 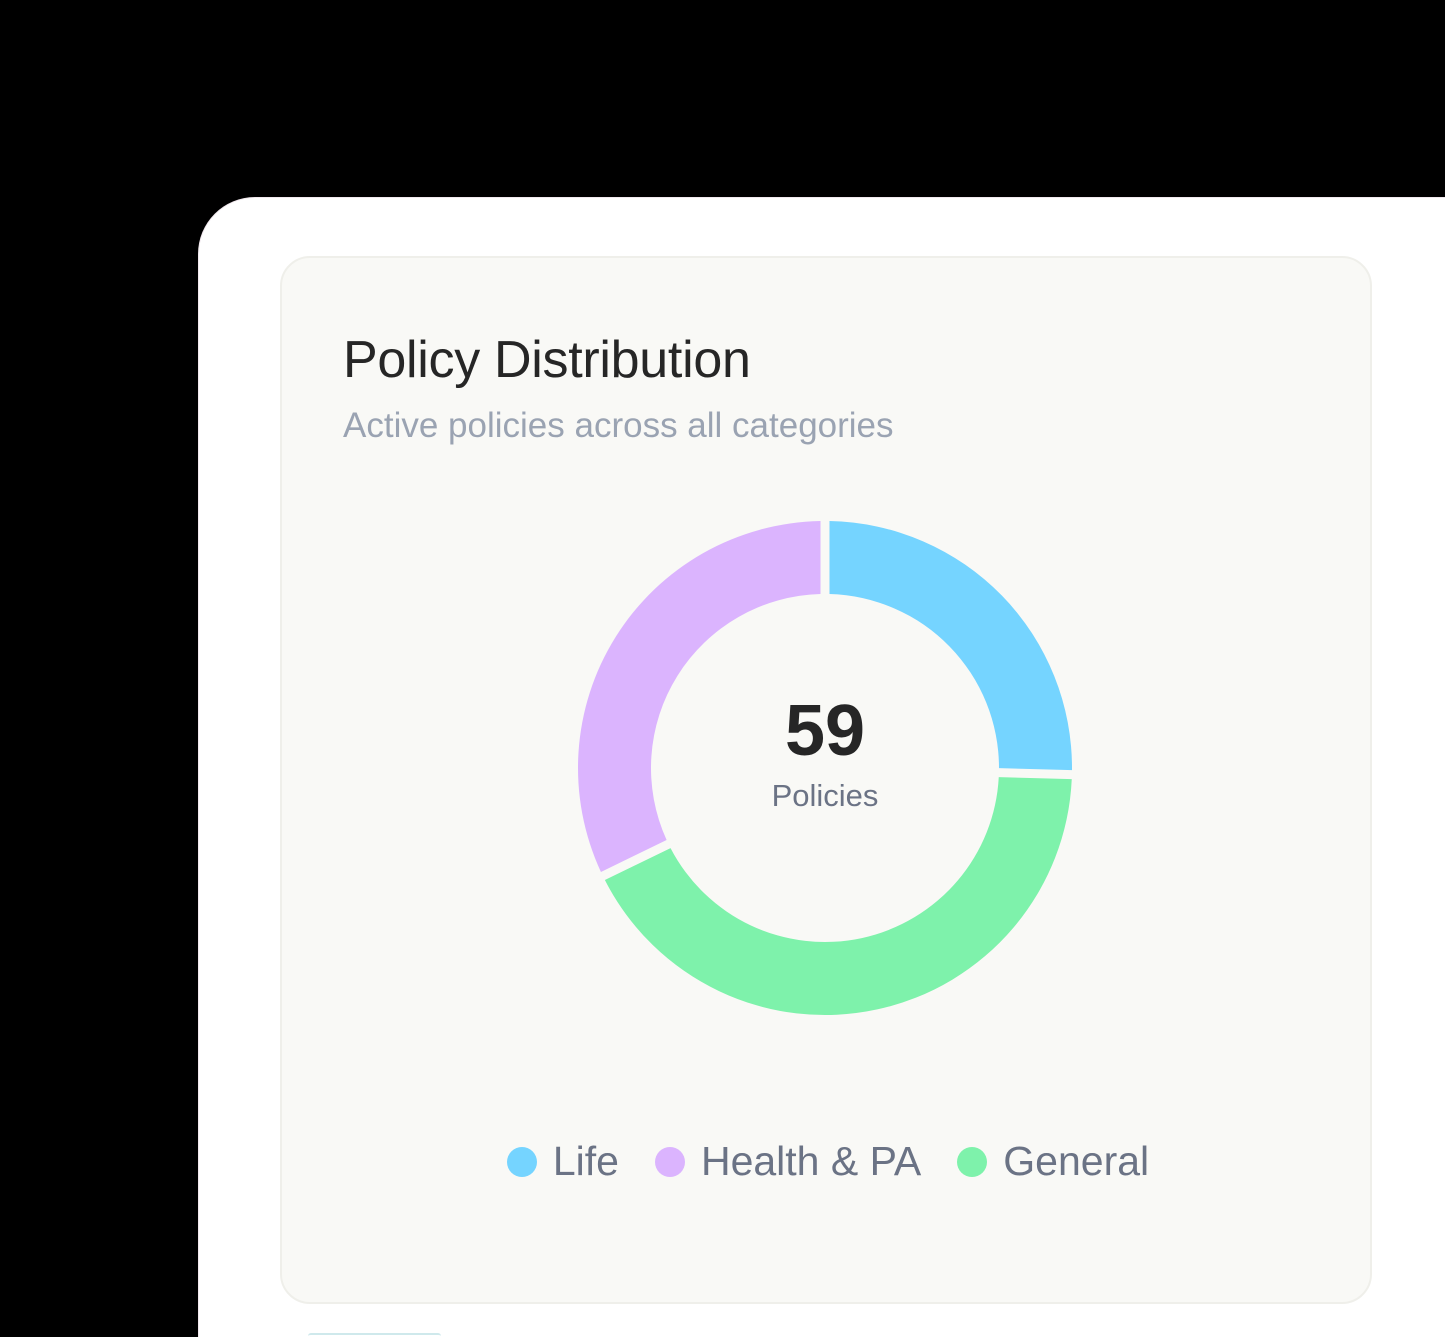 What do you see at coordinates (1076, 1161) in the screenshot?
I see `legend-label: General` at bounding box center [1076, 1161].